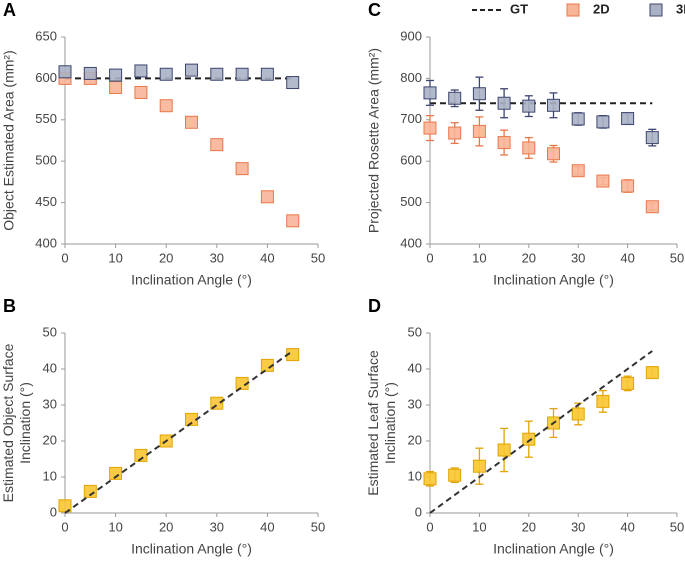 Image resolution: width=685 pixels, height=562 pixels. What do you see at coordinates (374, 306) in the screenshot?
I see `panel-label: D` at bounding box center [374, 306].